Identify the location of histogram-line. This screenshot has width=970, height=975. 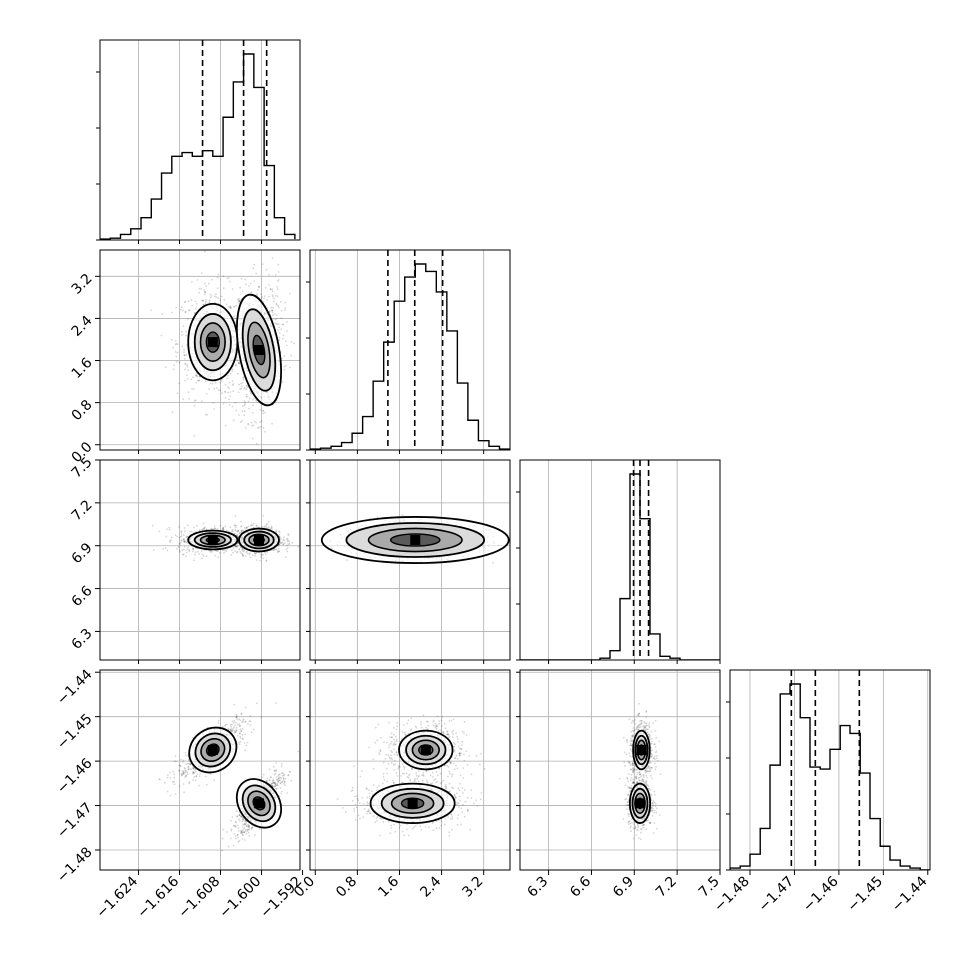
(197, 147).